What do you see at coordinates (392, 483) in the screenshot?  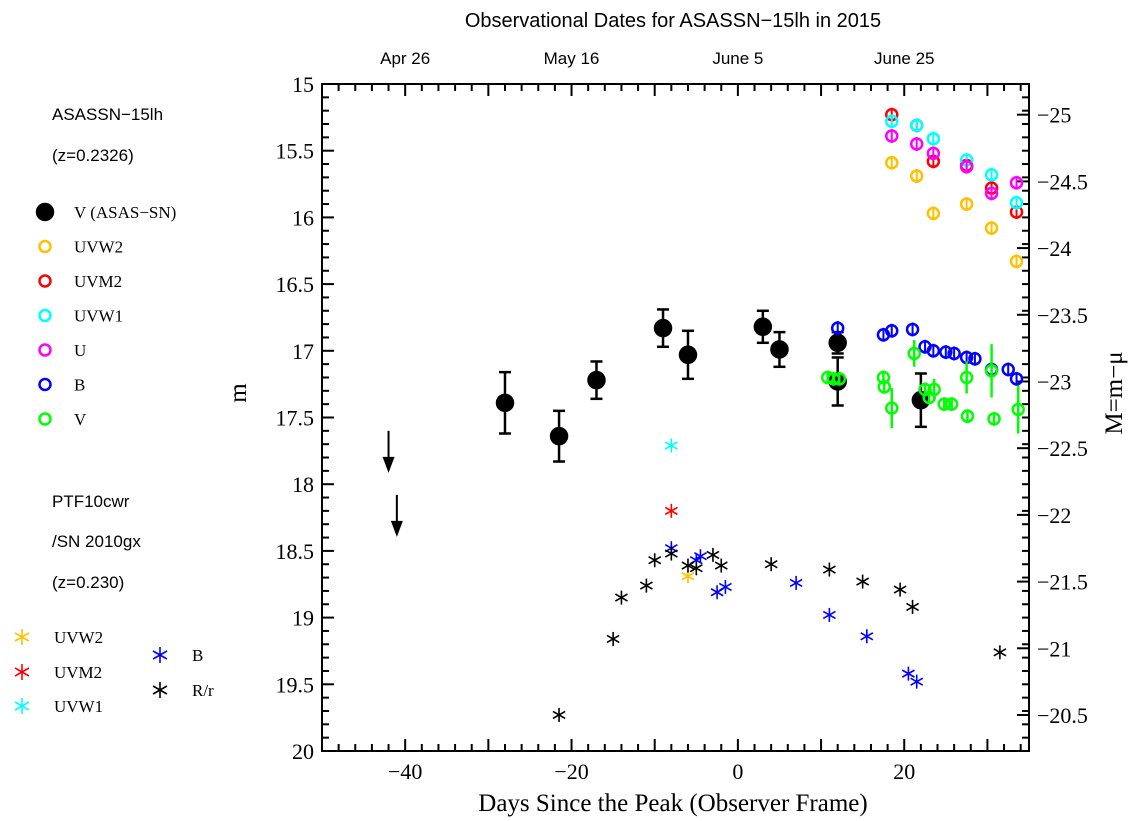 I see `upper-limit-arrows` at bounding box center [392, 483].